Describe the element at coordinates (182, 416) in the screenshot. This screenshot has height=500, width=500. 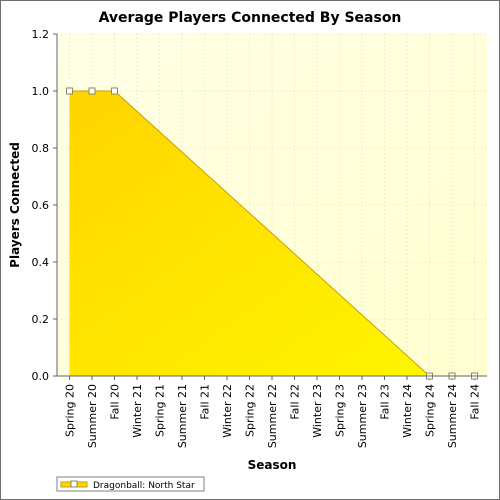
I see `x-tick-label: Summer 21` at that location.